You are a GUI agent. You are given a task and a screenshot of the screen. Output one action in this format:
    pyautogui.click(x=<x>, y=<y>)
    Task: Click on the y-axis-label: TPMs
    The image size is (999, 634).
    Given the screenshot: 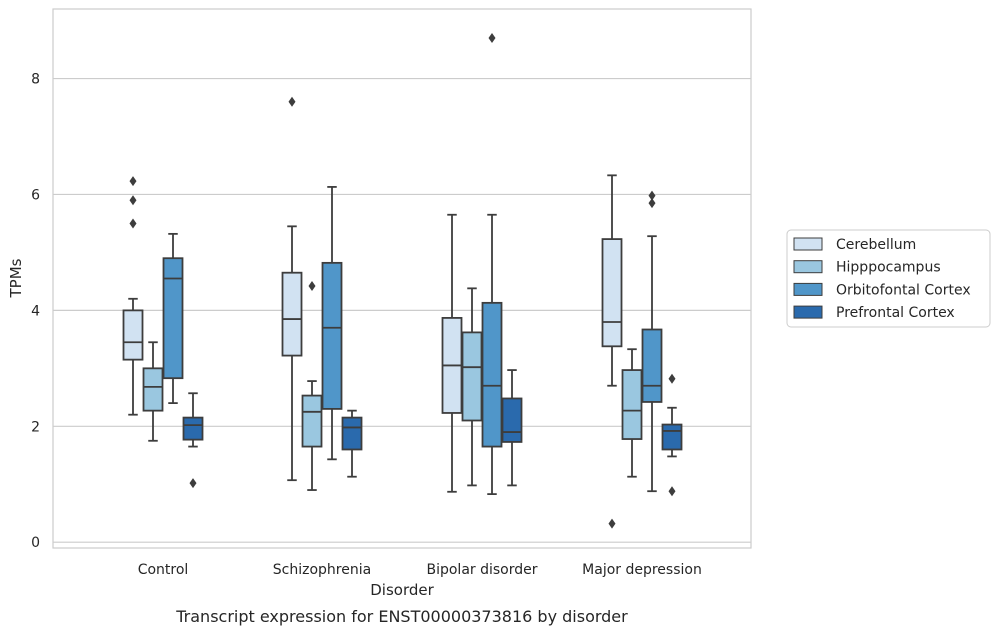 What is the action you would take?
    pyautogui.click(x=16, y=278)
    